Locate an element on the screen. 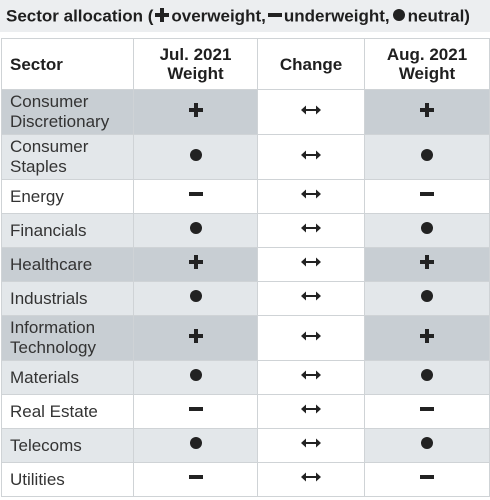 The width and height of the screenshot is (490, 500). sector-name-line2: Discretionary is located at coordinates (60, 121).